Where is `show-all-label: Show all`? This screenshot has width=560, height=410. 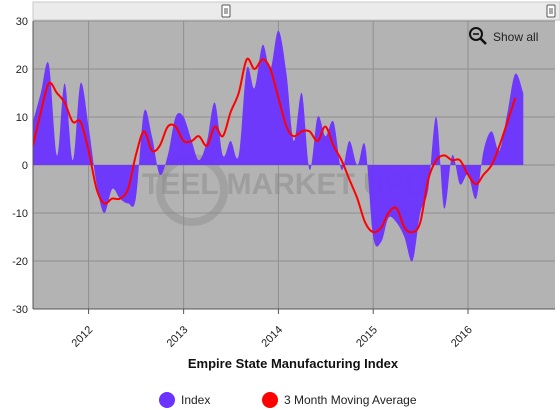
show-all-label: Show all is located at coordinates (515, 37).